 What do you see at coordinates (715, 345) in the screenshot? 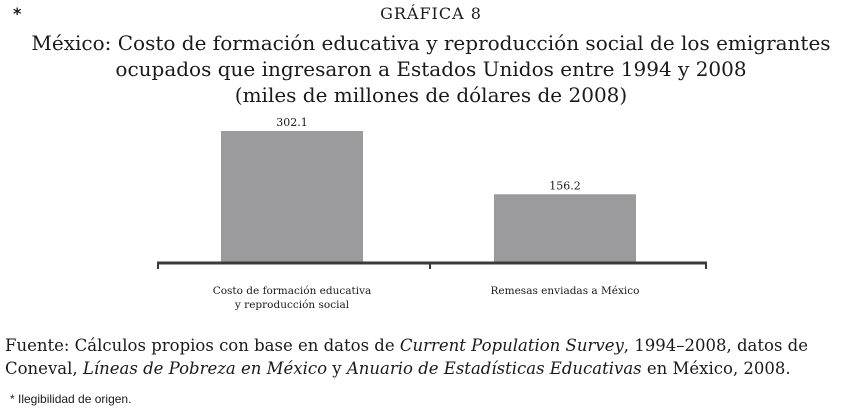
I see `source-text: , 1994–2008, datos de` at bounding box center [715, 345].